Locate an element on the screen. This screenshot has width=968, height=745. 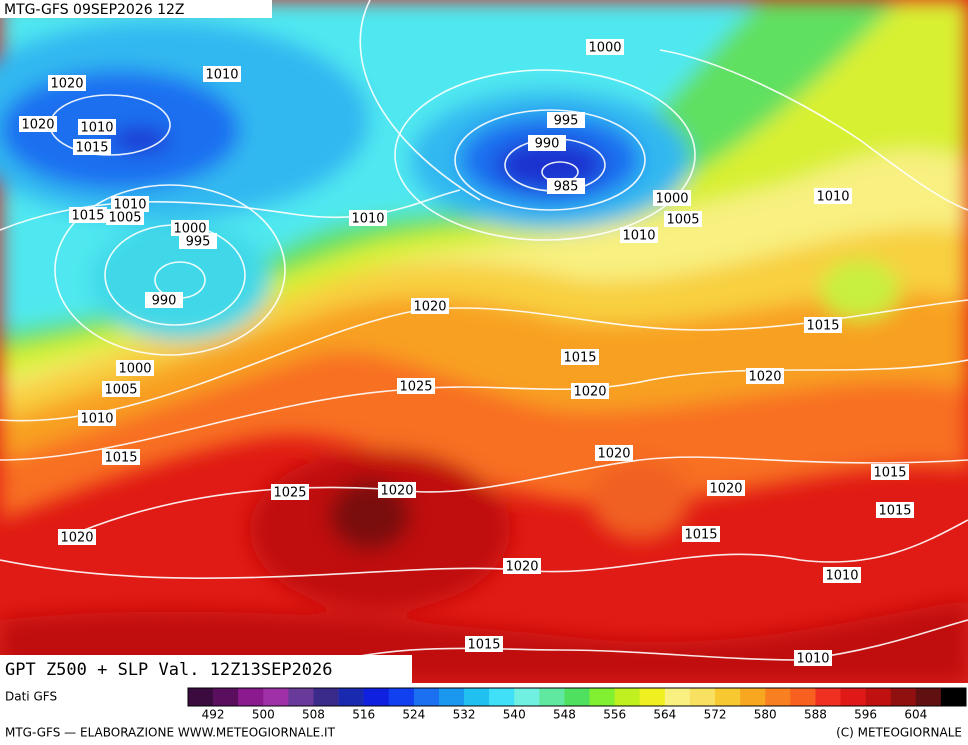
isobar-label: 1025 is located at coordinates (290, 492).